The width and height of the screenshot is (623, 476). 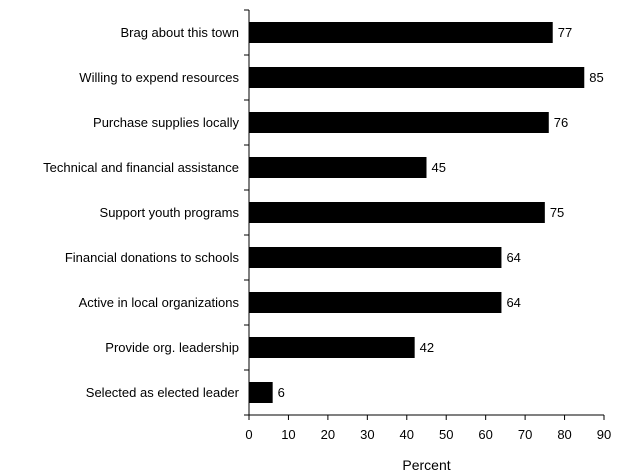 I want to click on data-label: 77, so click(x=565, y=32).